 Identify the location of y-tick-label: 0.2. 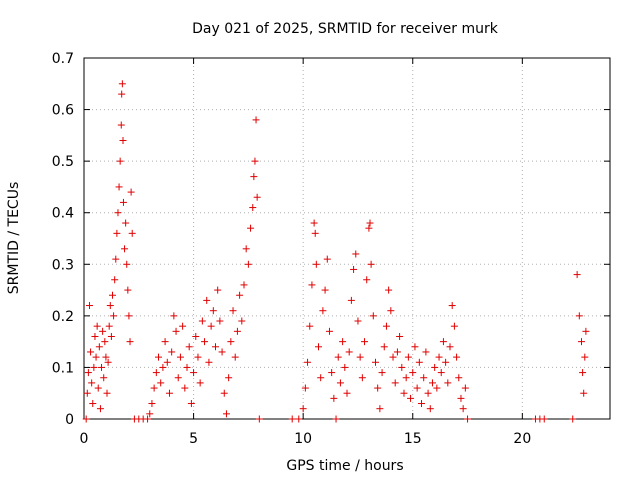
(63, 317).